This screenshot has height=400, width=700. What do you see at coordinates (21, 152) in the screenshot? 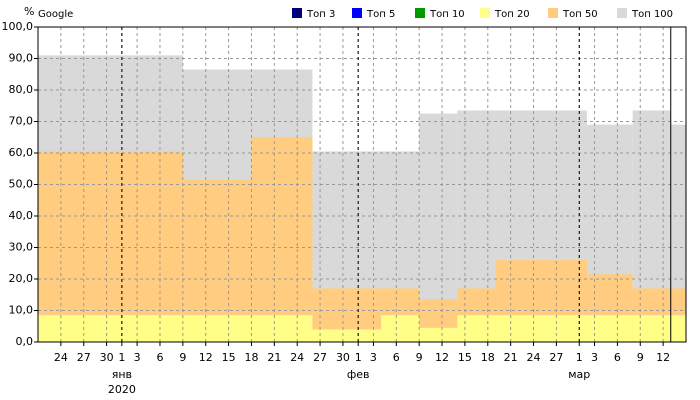
I see `y-tick-label: 60,0` at bounding box center [21, 152].